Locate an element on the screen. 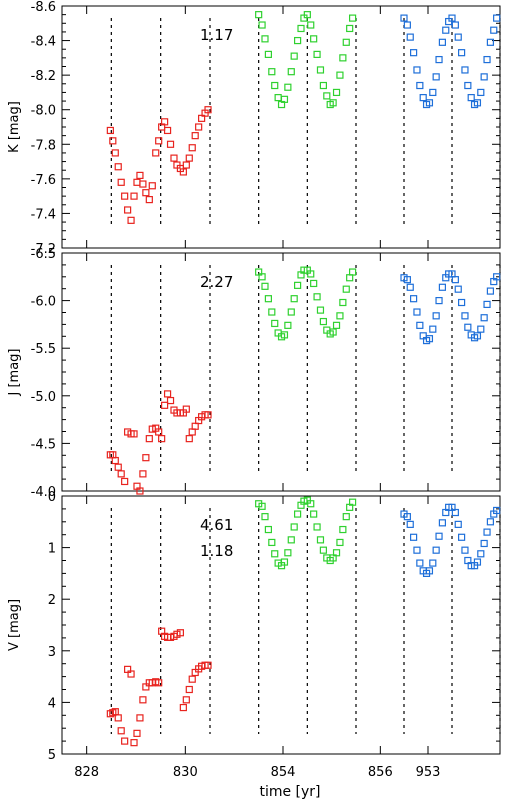 The image size is (508, 804). y-tick-label: 4 is located at coordinates (52, 703).